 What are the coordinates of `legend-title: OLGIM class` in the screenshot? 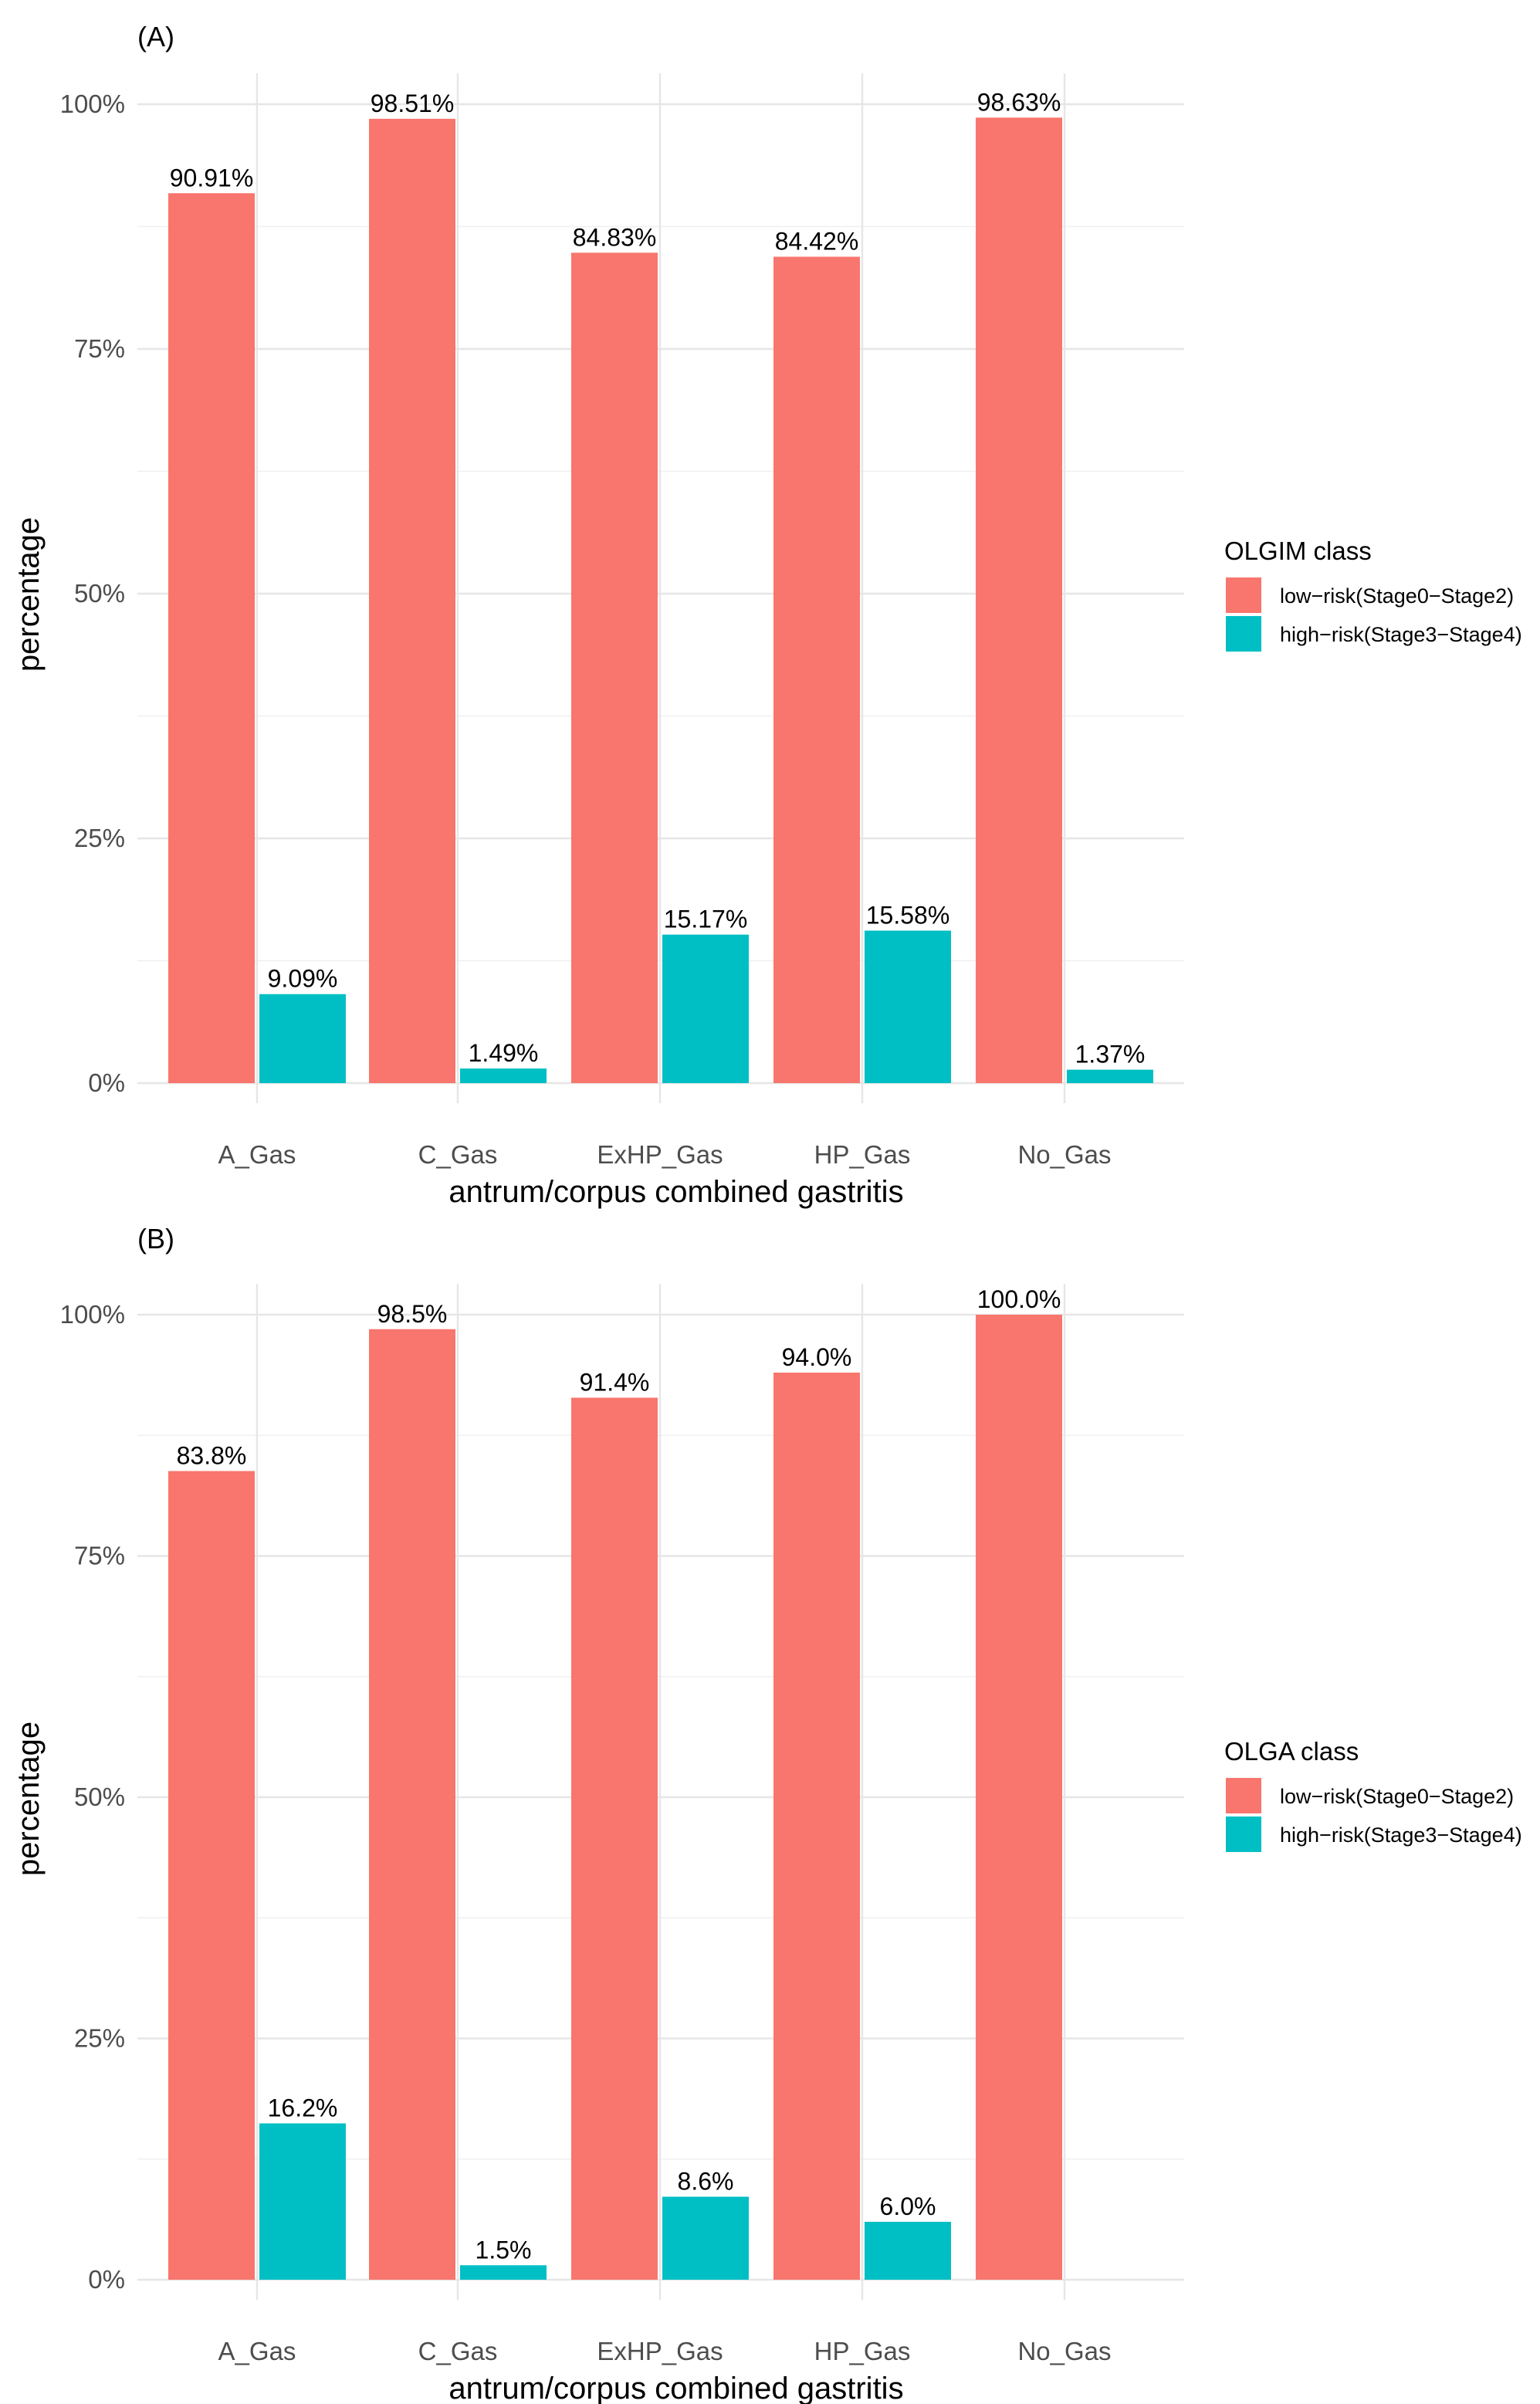 It's located at (1298, 551).